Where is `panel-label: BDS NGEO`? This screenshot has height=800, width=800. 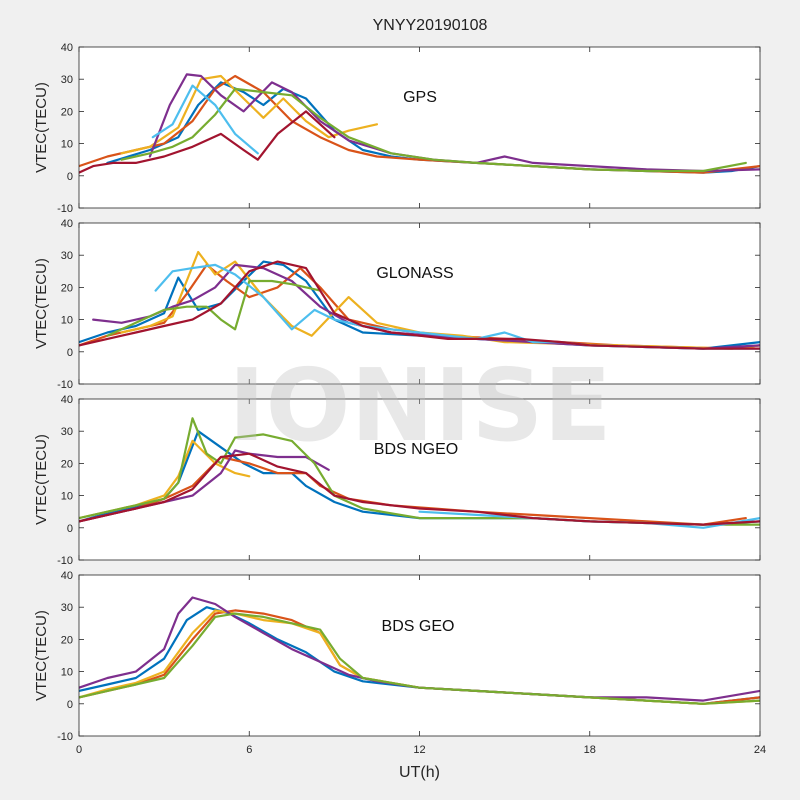 panel-label: BDS NGEO is located at coordinates (416, 449).